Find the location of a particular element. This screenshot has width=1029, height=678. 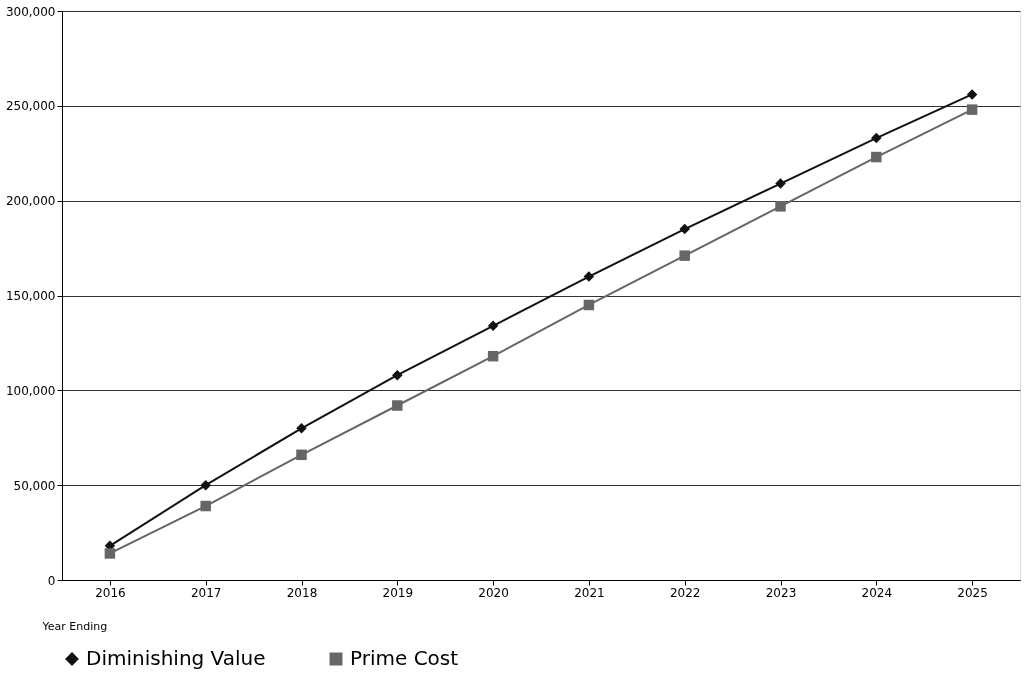

y-tick-label: 300,000 is located at coordinates (30, 11).